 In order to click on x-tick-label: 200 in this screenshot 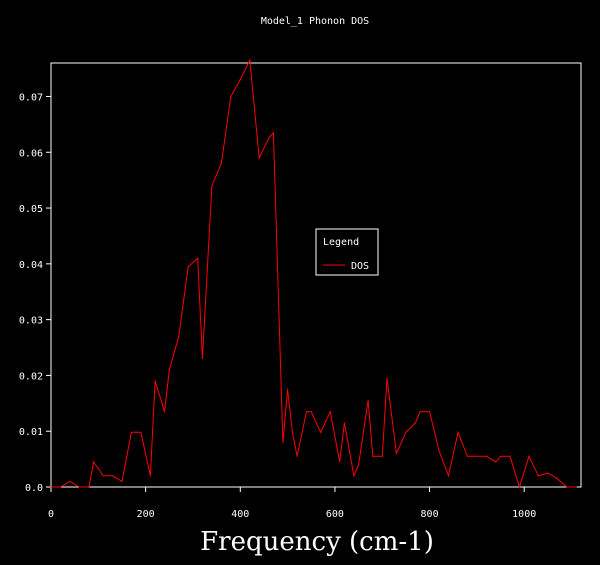, I will do `click(146, 514)`.